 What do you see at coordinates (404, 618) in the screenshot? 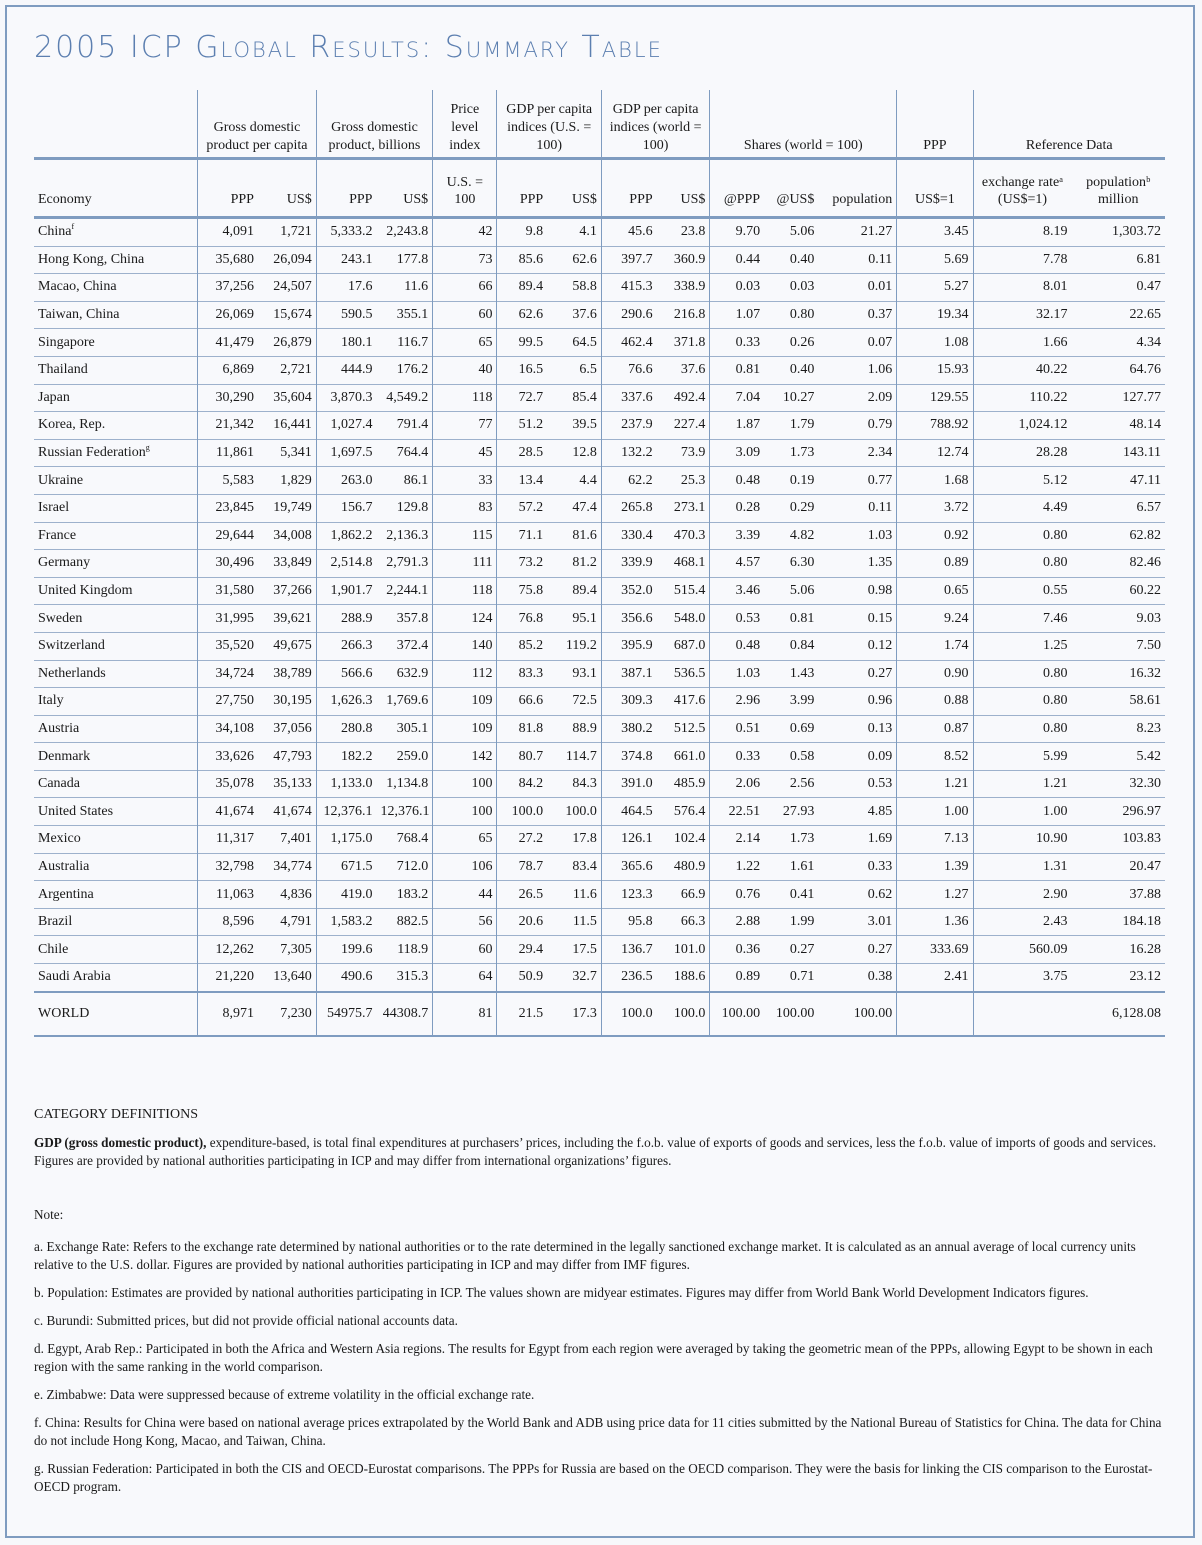
I see `value-cell: 357.8` at bounding box center [404, 618].